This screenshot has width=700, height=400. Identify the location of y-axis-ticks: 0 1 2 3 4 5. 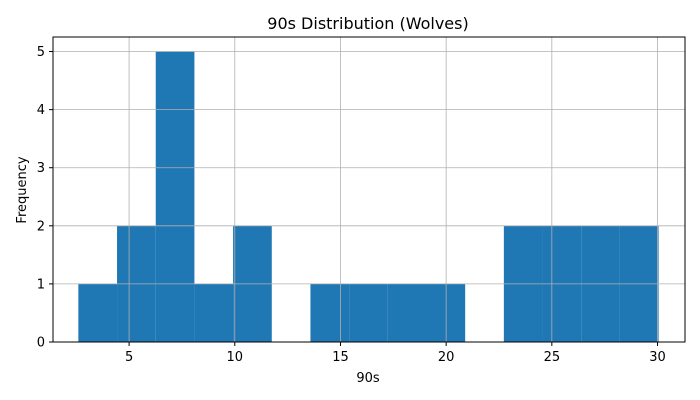
(45, 198).